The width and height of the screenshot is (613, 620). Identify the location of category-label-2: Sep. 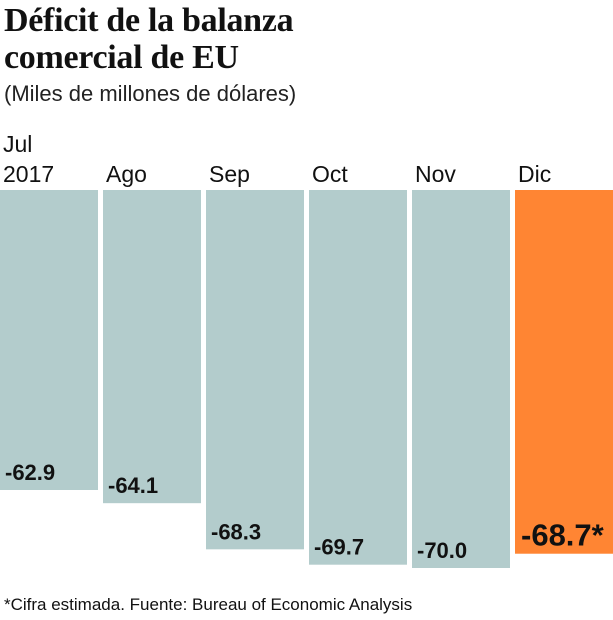
(229, 174).